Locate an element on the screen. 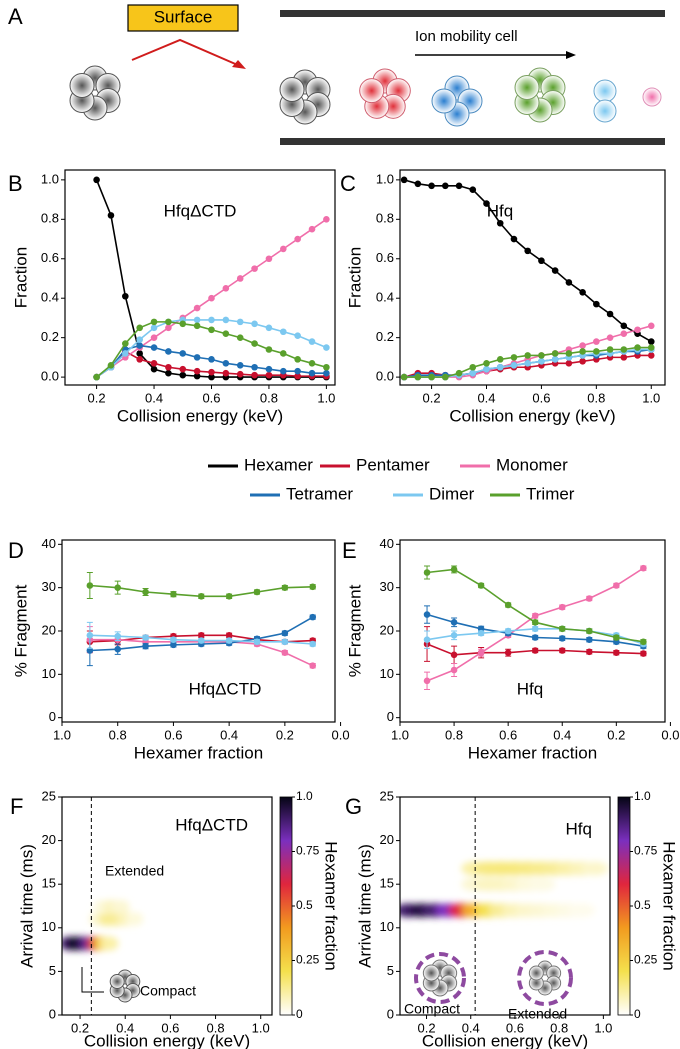 This screenshot has width=680, height=1049. panel-label: B is located at coordinates (15, 183).